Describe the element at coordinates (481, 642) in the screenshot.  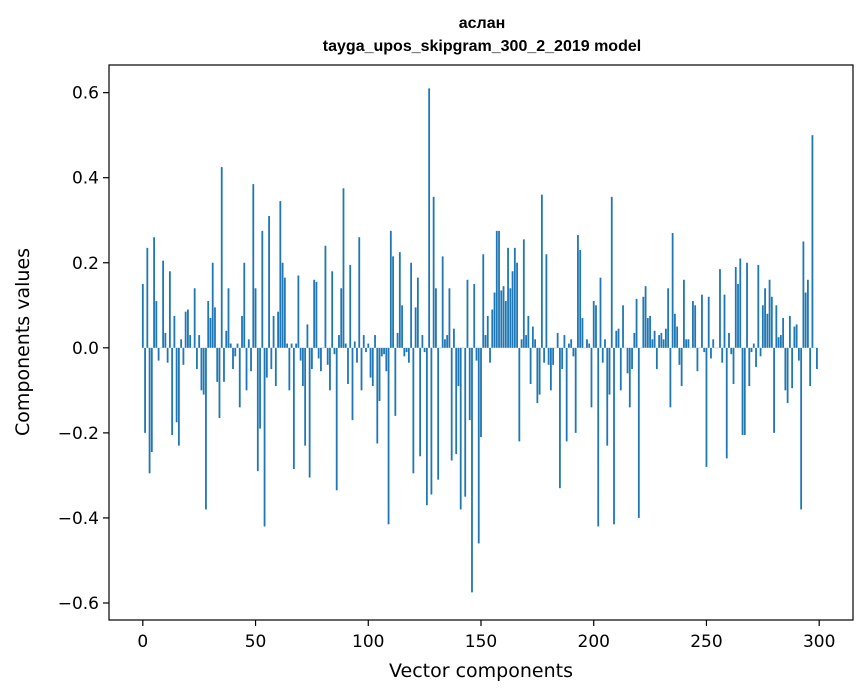
I see `x-tick-label: 150` at that location.